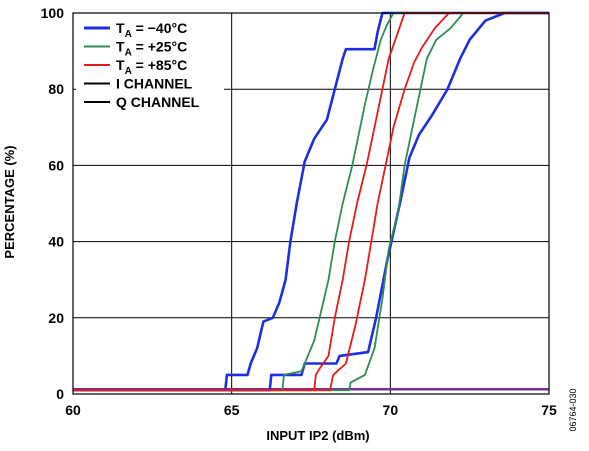 The width and height of the screenshot is (589, 451). I want to click on legend-label-temperature-0: TA = −40°C, so click(151, 30).